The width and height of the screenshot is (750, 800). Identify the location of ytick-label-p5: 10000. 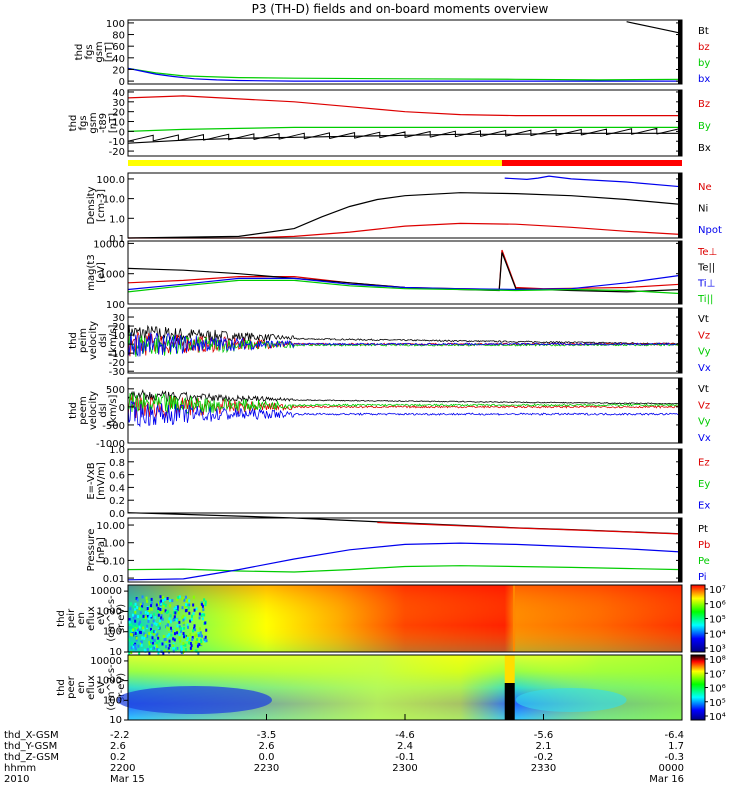
(109, 244).